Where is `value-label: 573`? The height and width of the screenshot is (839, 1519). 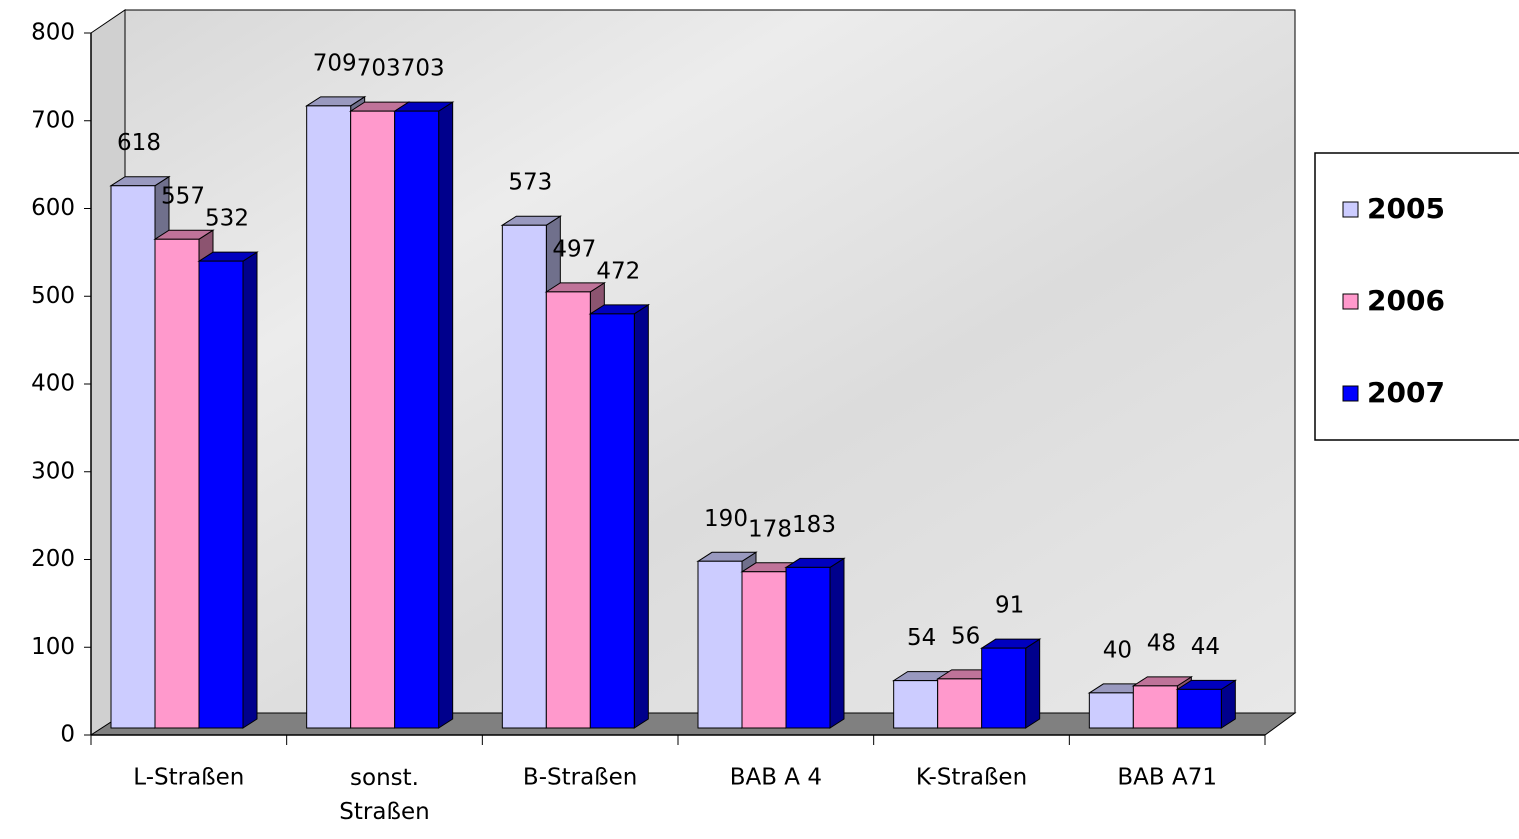
value-label: 573 is located at coordinates (530, 183).